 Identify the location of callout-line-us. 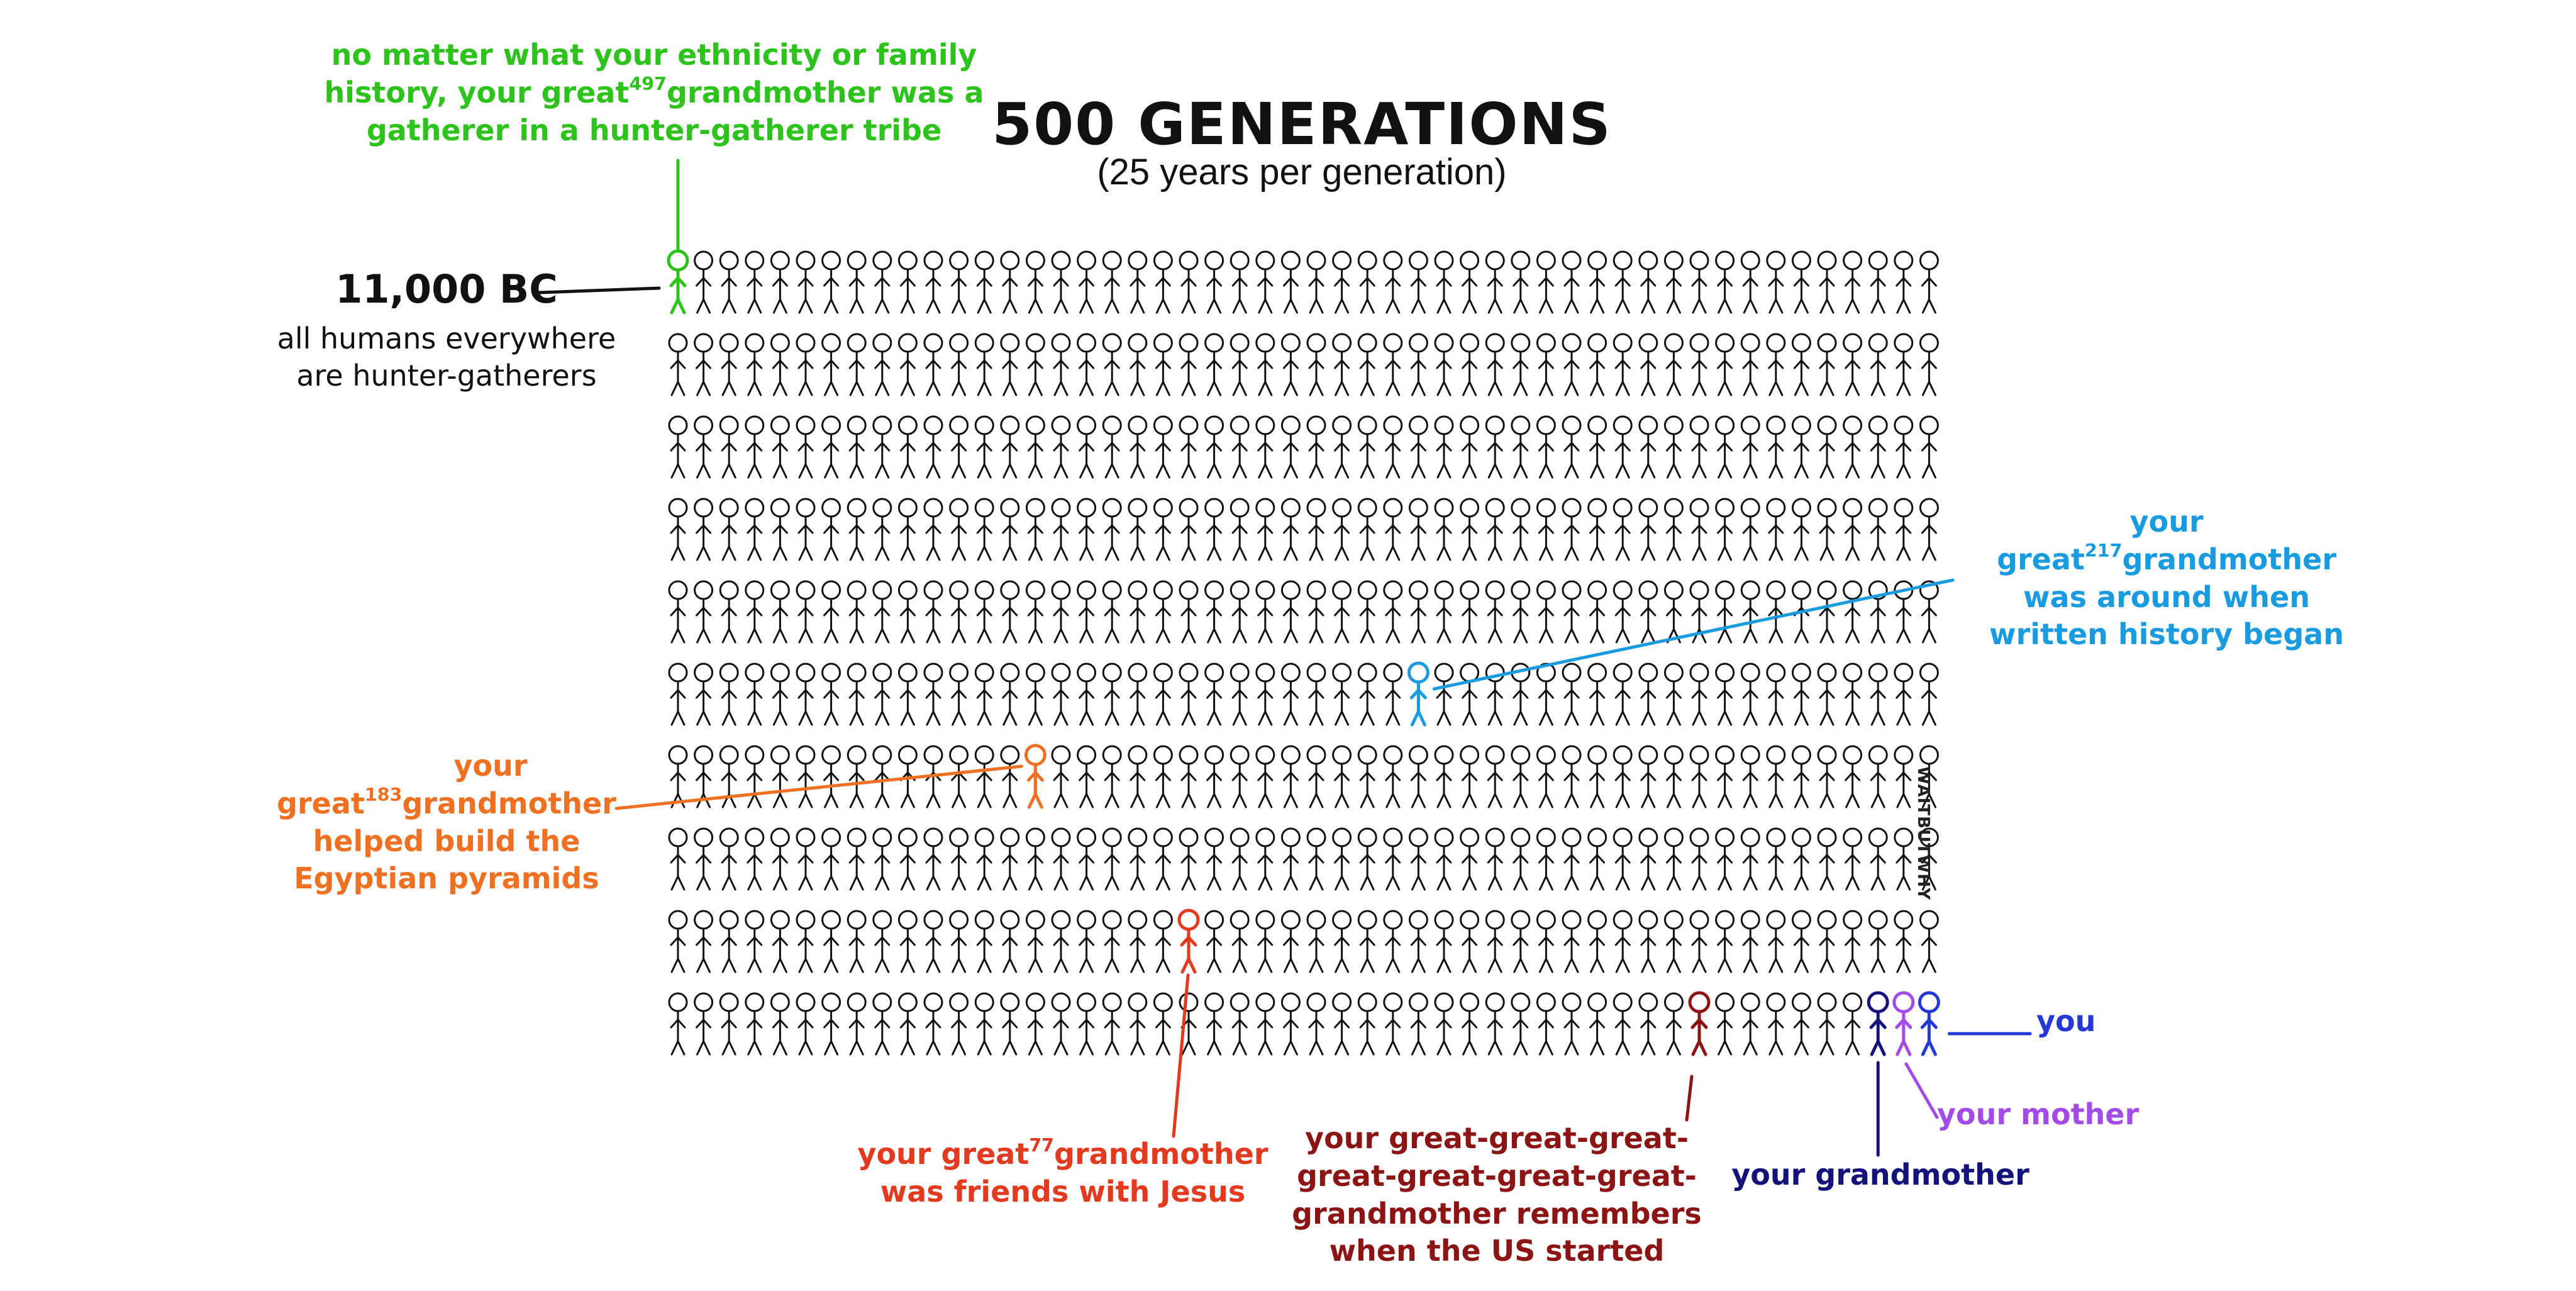
(1689, 1098).